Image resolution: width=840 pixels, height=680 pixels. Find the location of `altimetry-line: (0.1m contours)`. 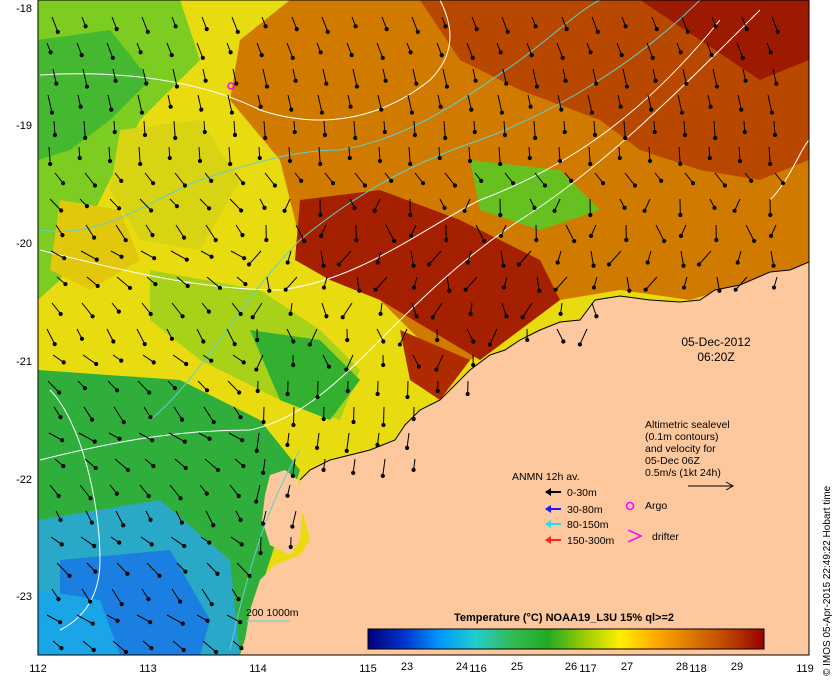

altimetry-line: (0.1m contours) is located at coordinates (682, 437).